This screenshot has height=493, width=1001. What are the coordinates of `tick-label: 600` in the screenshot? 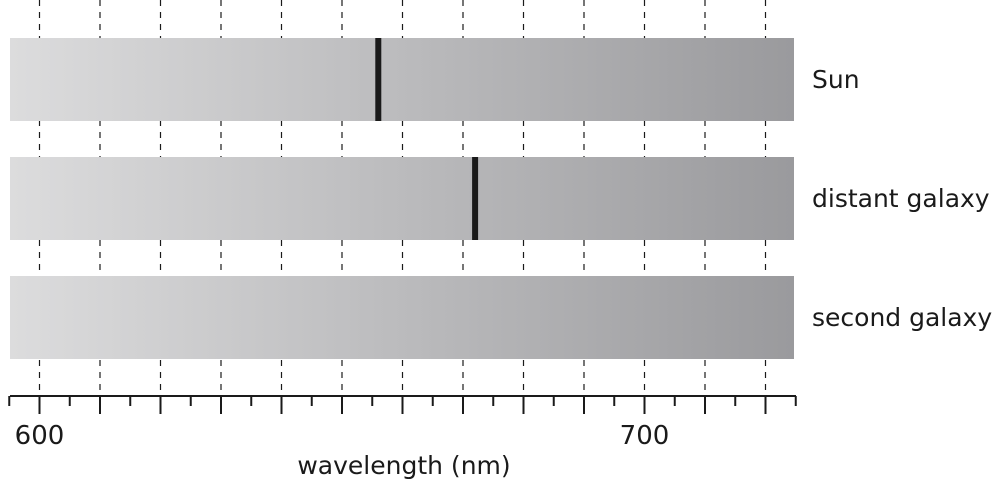 It's located at (40, 436).